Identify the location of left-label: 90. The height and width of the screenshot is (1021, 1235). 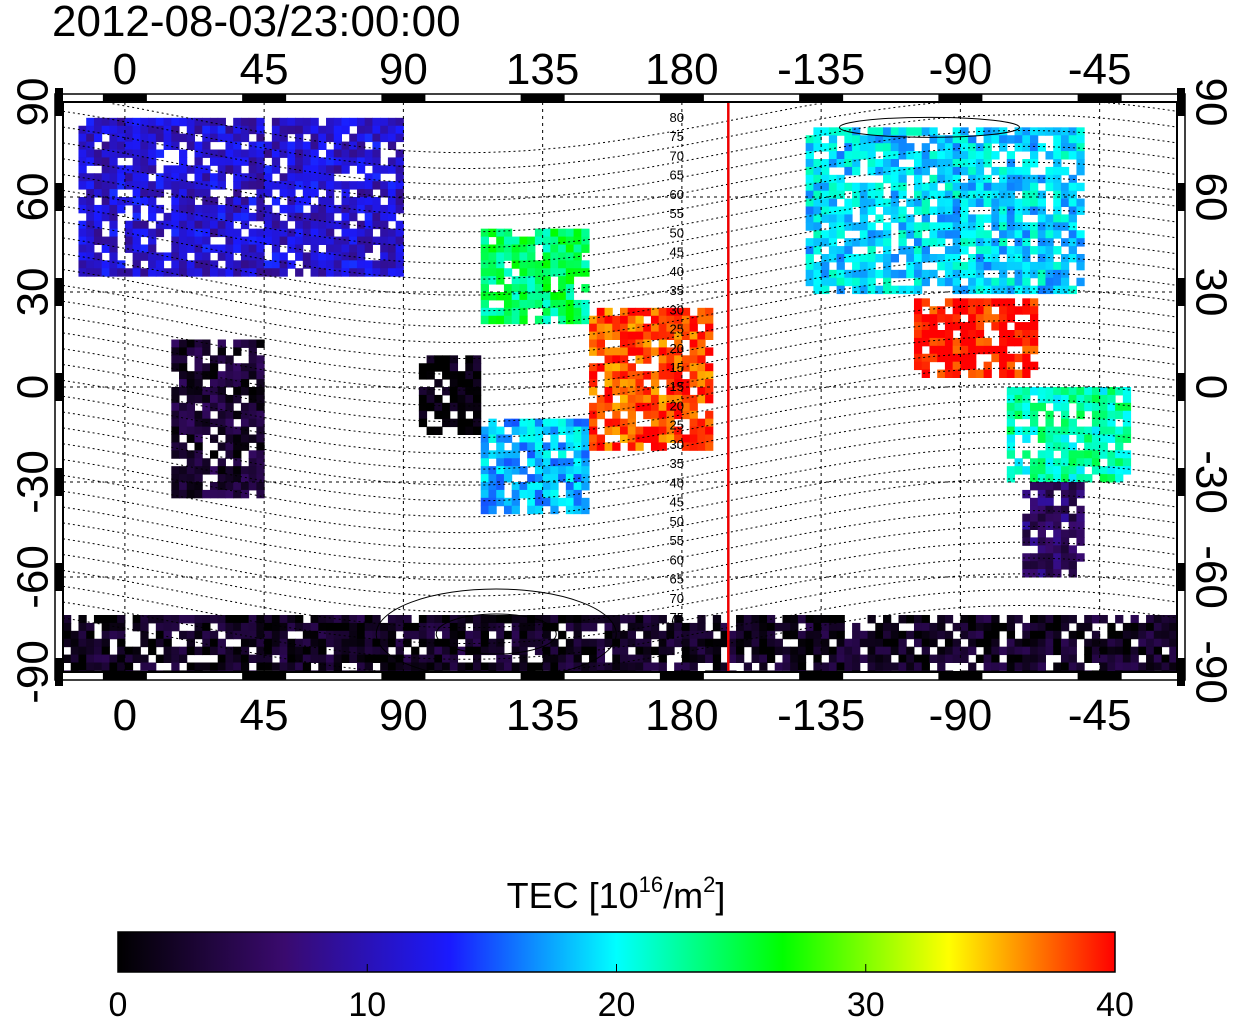
(33, 102).